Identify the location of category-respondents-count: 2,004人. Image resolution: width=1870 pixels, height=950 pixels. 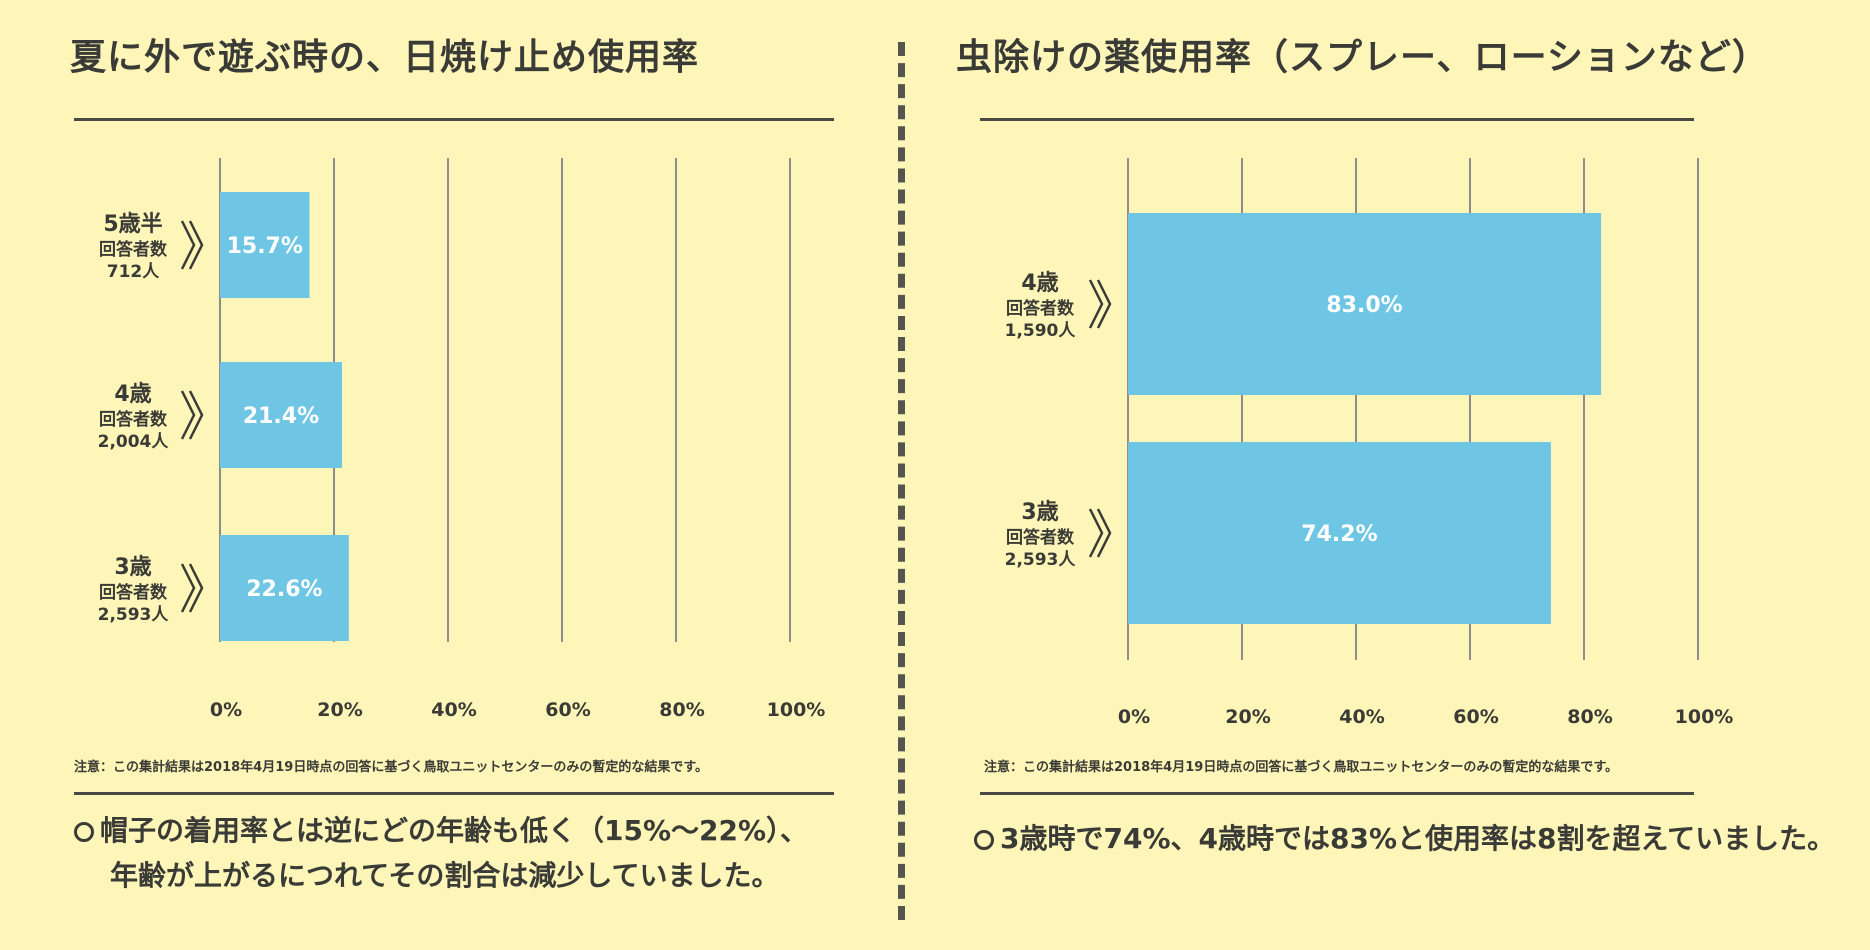
(134, 442).